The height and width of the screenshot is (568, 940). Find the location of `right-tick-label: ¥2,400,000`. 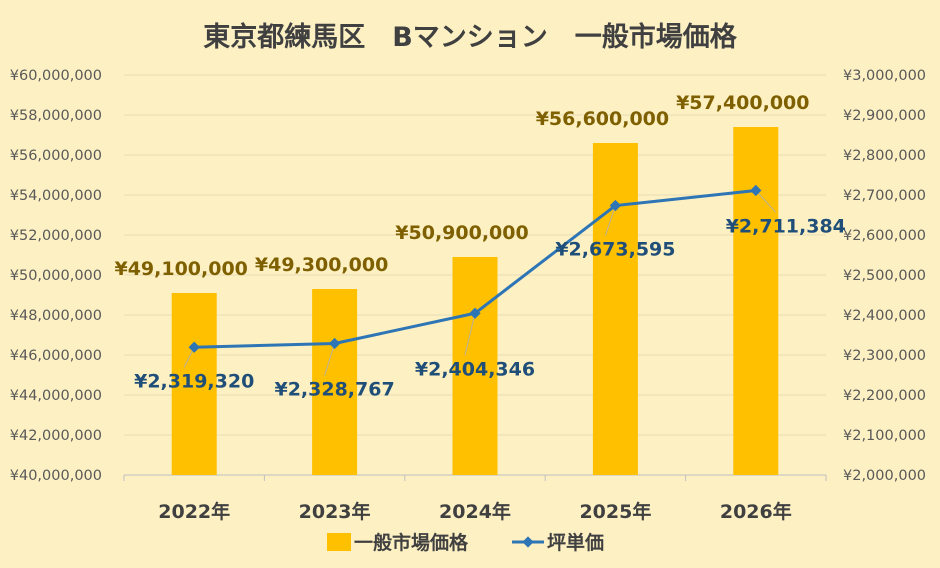

right-tick-label: ¥2,400,000 is located at coordinates (884, 316).